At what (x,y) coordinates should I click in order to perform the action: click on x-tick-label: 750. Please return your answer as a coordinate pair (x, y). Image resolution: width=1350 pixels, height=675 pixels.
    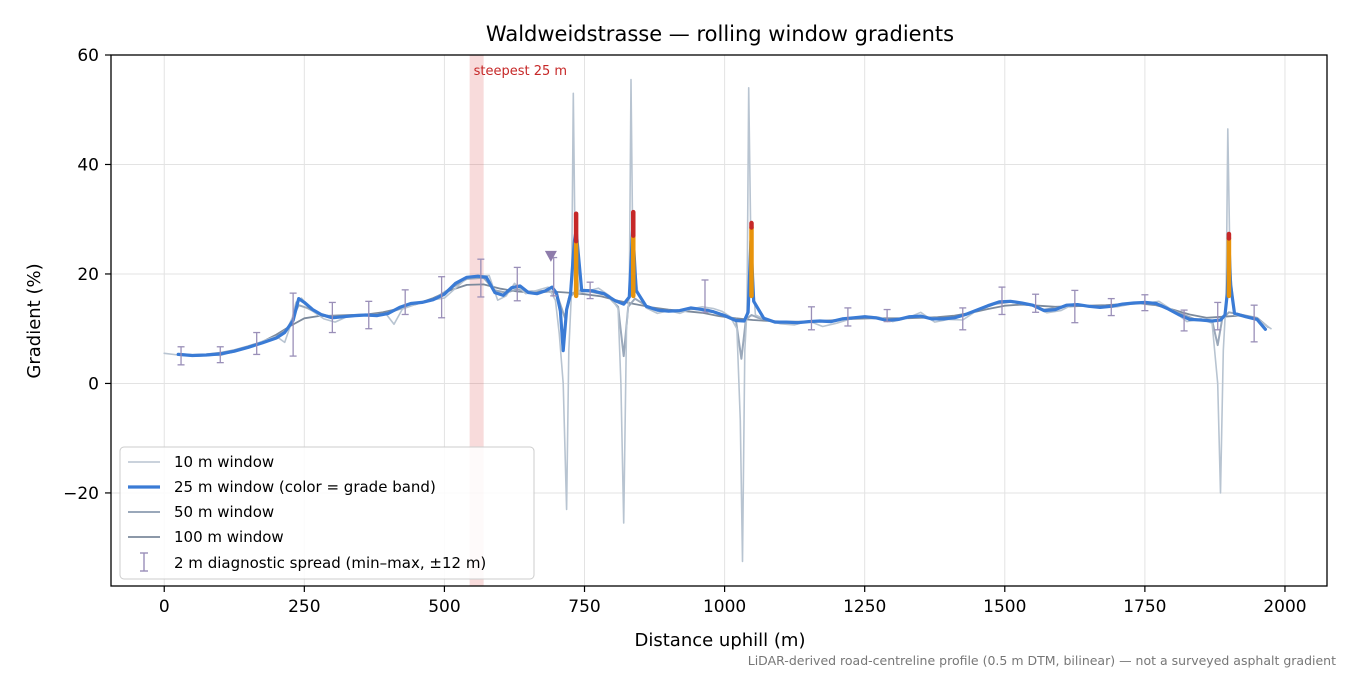
    Looking at the image, I should click on (584, 607).